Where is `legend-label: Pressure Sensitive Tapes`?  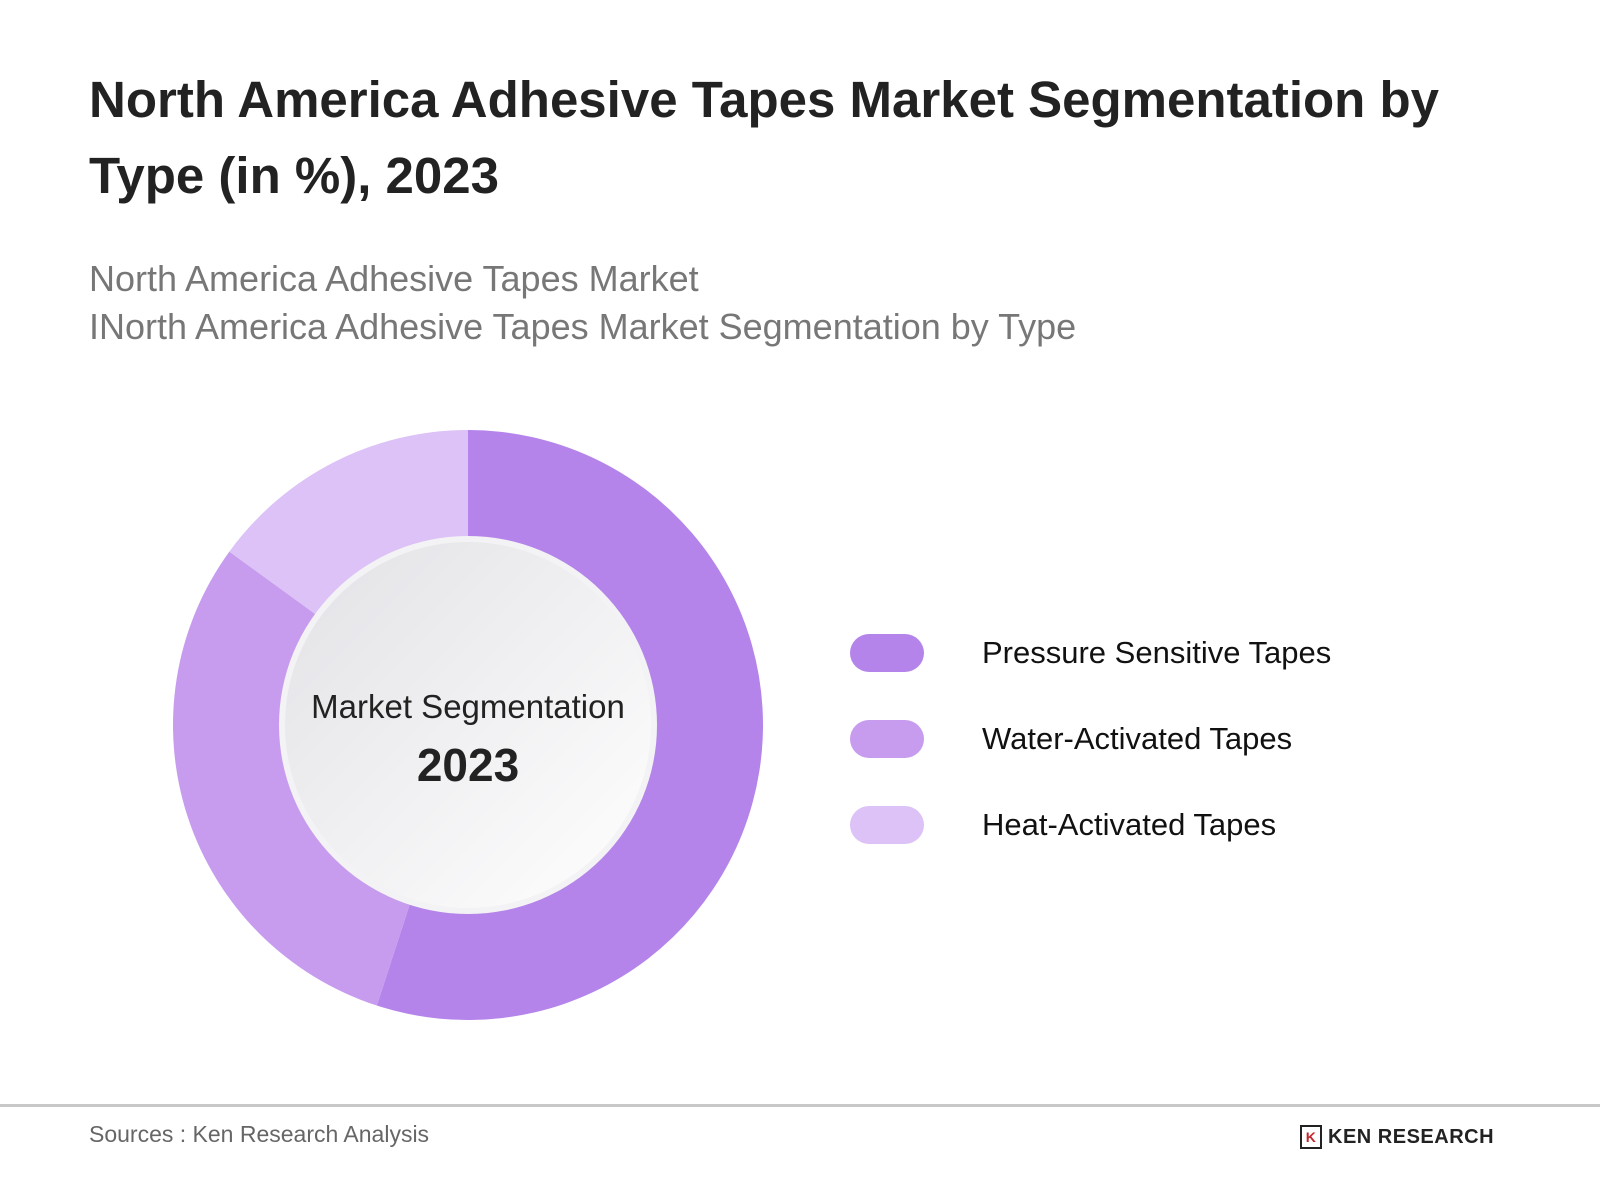 legend-label: Pressure Sensitive Tapes is located at coordinates (1157, 652).